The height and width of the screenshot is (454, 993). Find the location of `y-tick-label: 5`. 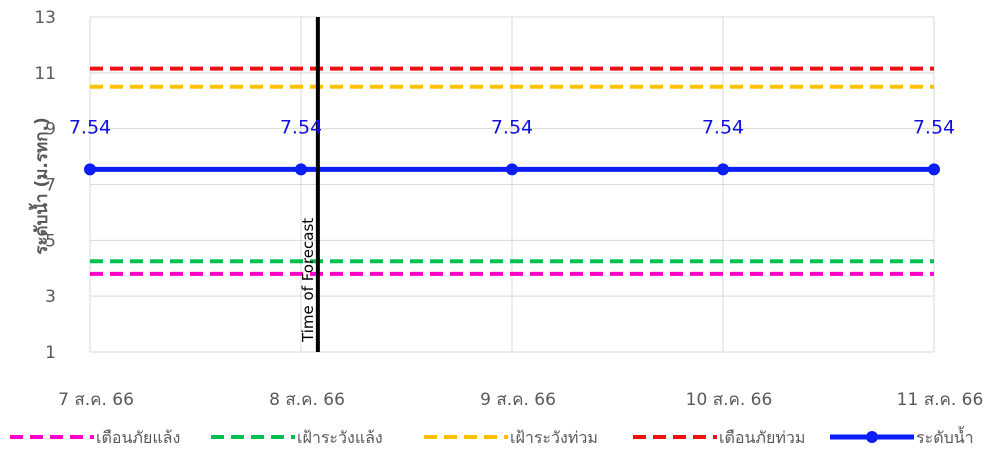

y-tick-label: 5 is located at coordinates (50, 241).